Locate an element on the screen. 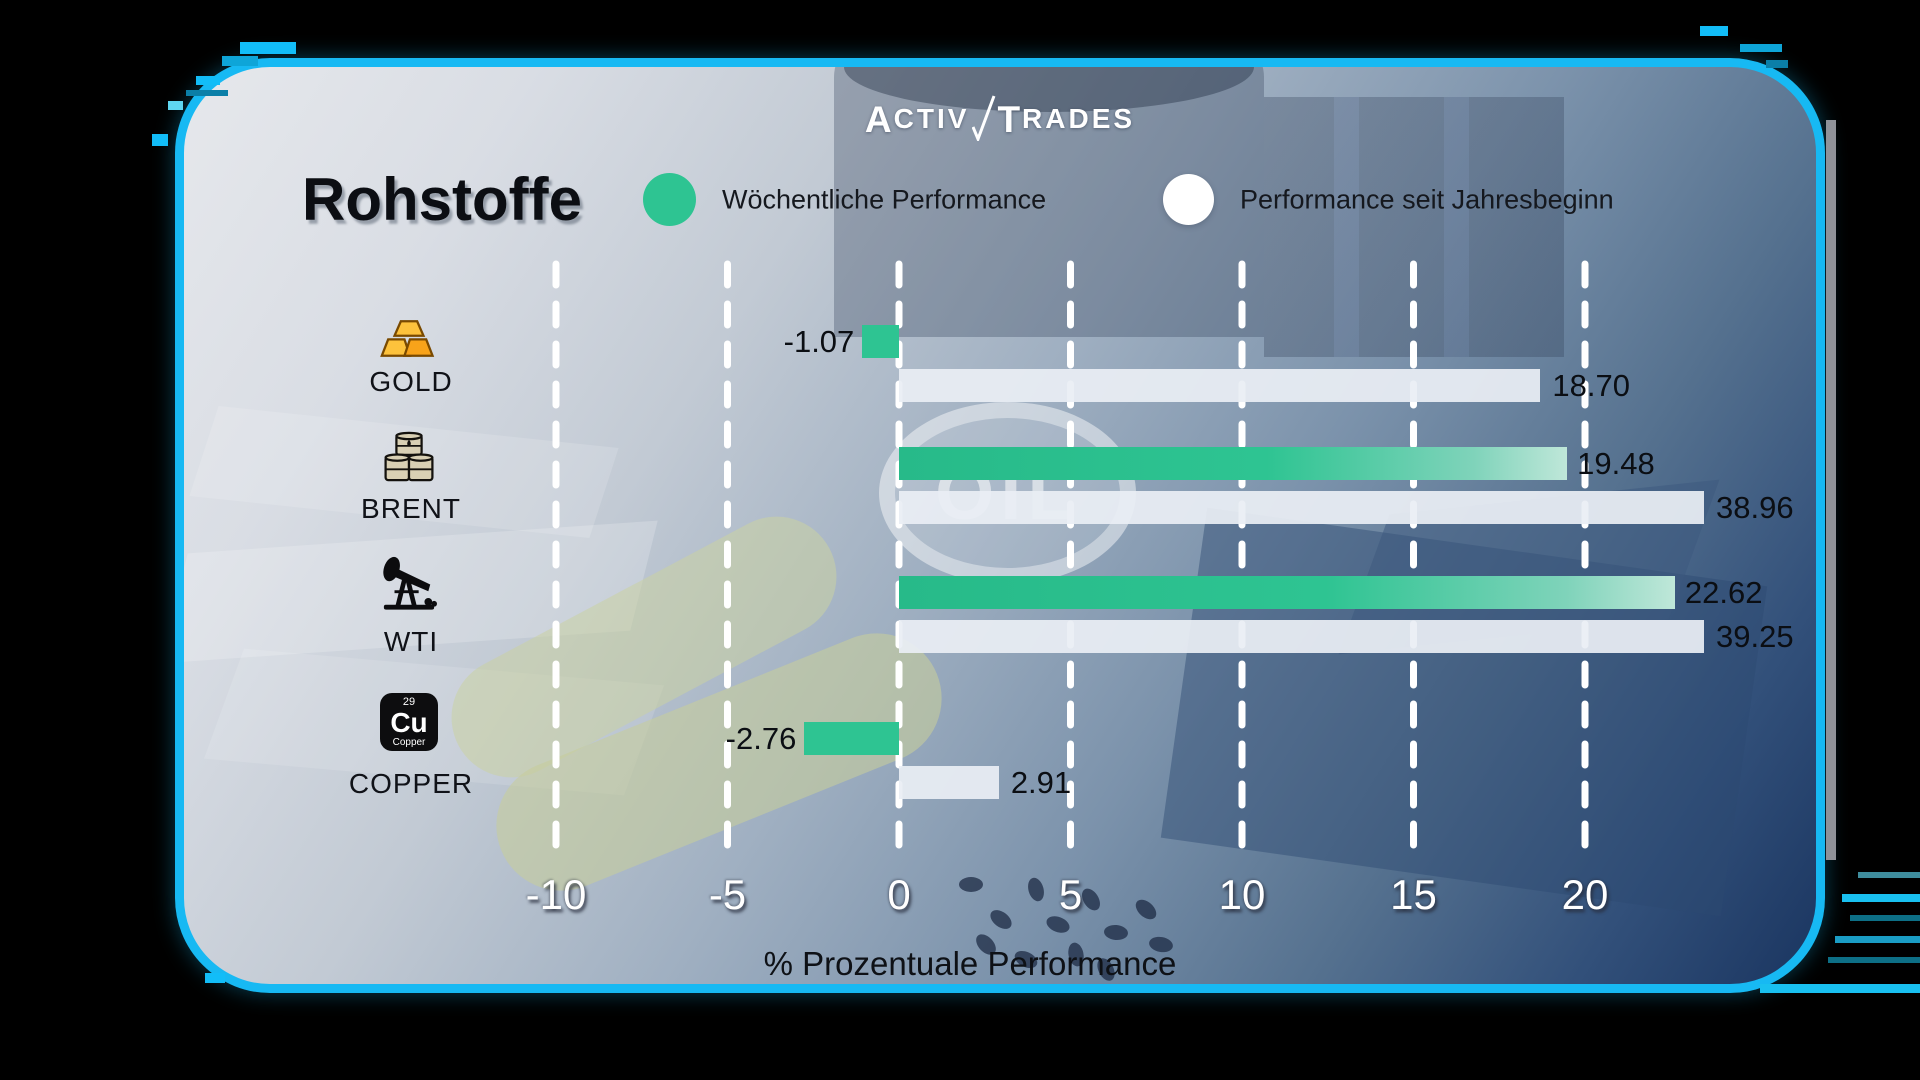 The image size is (1920, 1080). x-axis-tick-label: 0 is located at coordinates (899, 894).